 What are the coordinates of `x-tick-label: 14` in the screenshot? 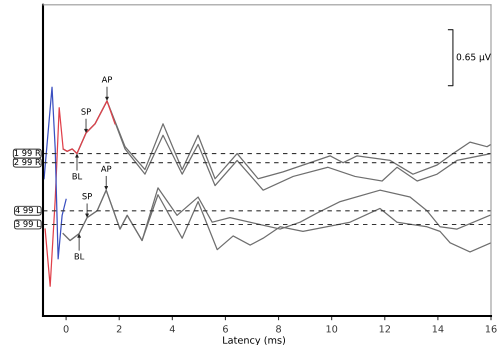 It's located at (438, 328).